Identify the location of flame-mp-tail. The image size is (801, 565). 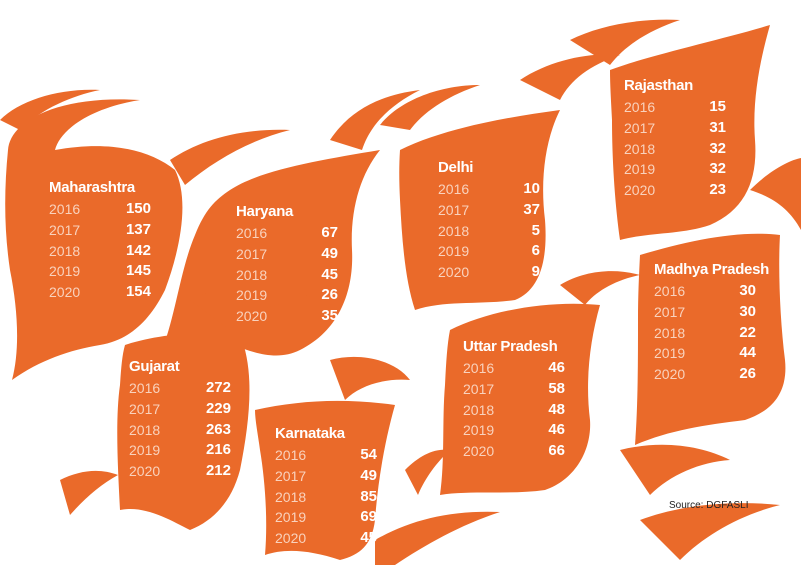
(775, 194).